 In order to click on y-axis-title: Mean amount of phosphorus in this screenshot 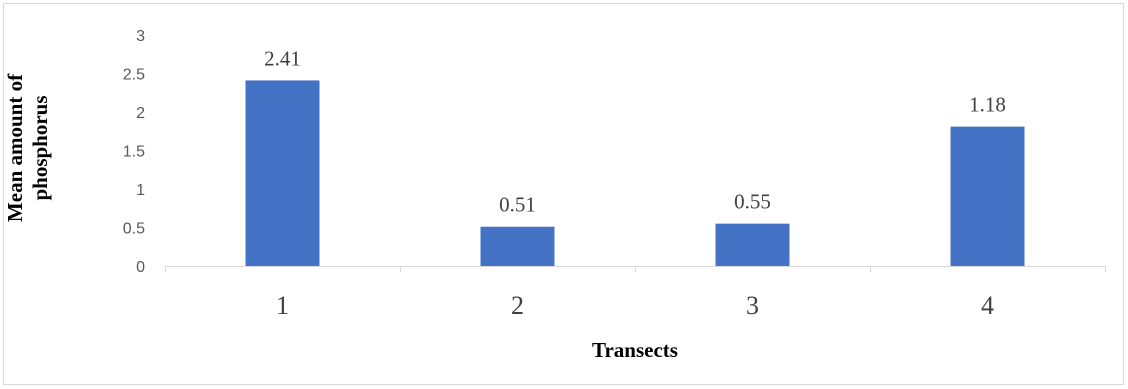, I will do `click(27, 147)`.